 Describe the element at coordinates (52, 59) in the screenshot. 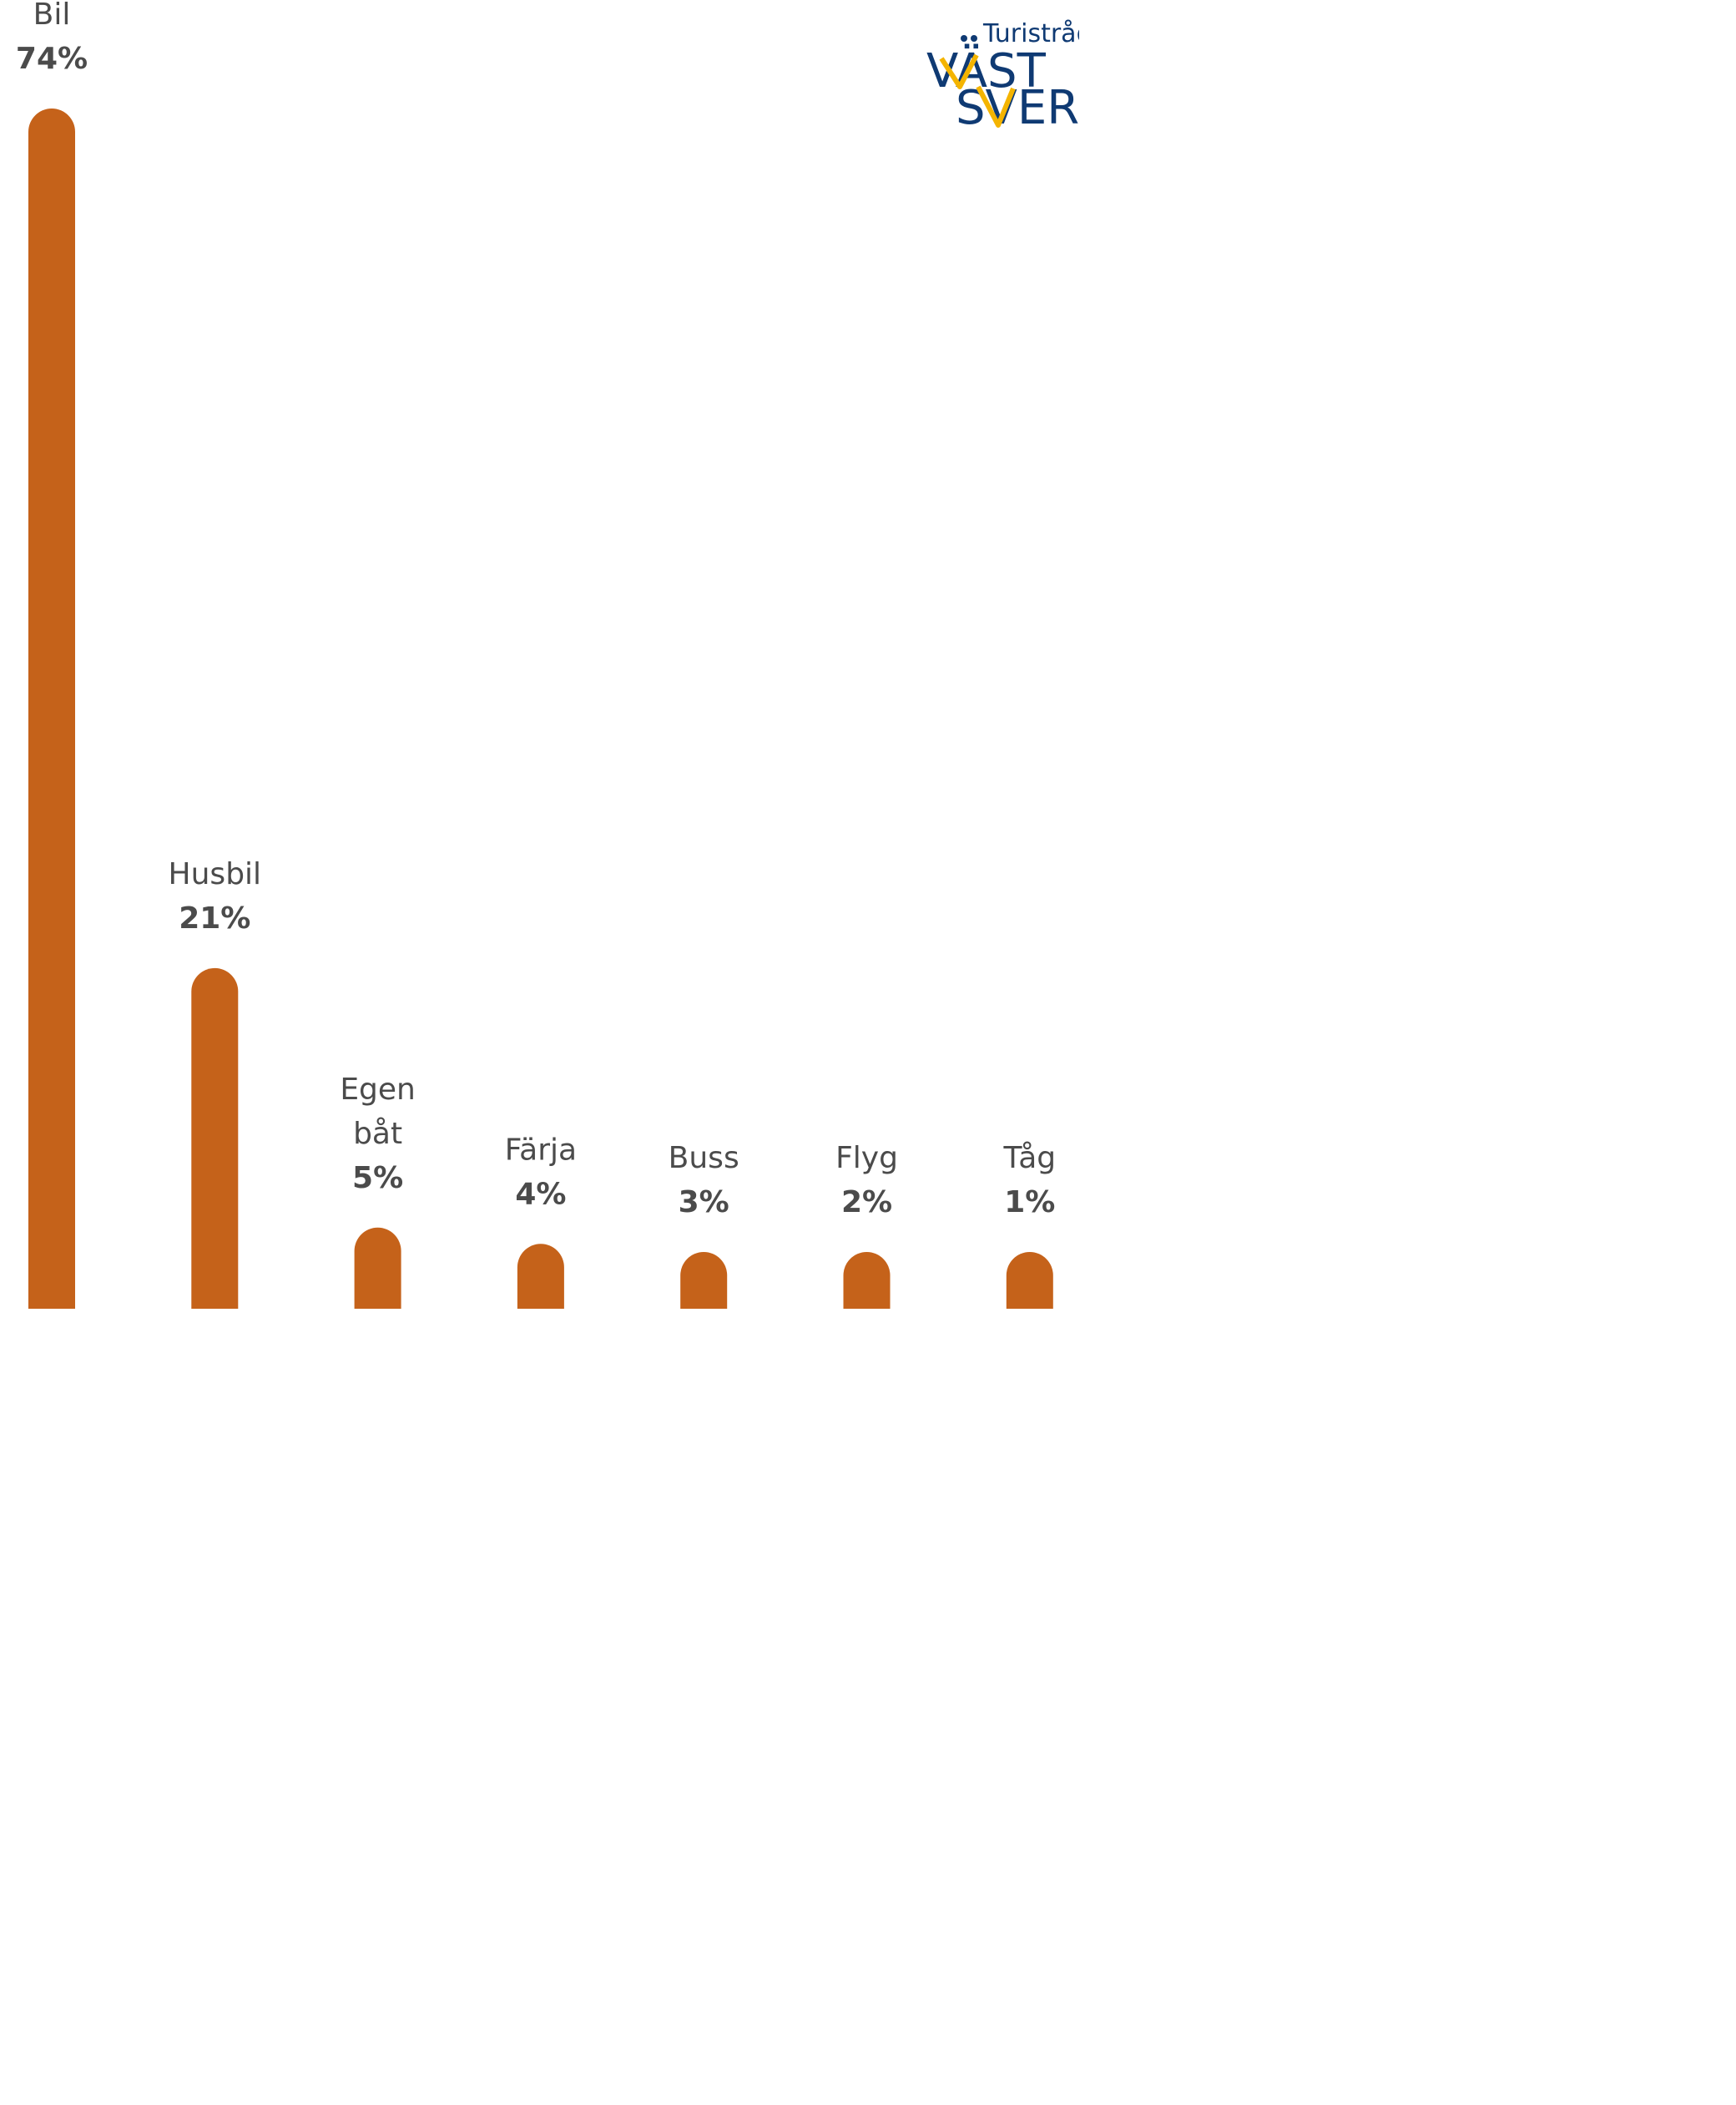

I see `value-label: 74%` at that location.